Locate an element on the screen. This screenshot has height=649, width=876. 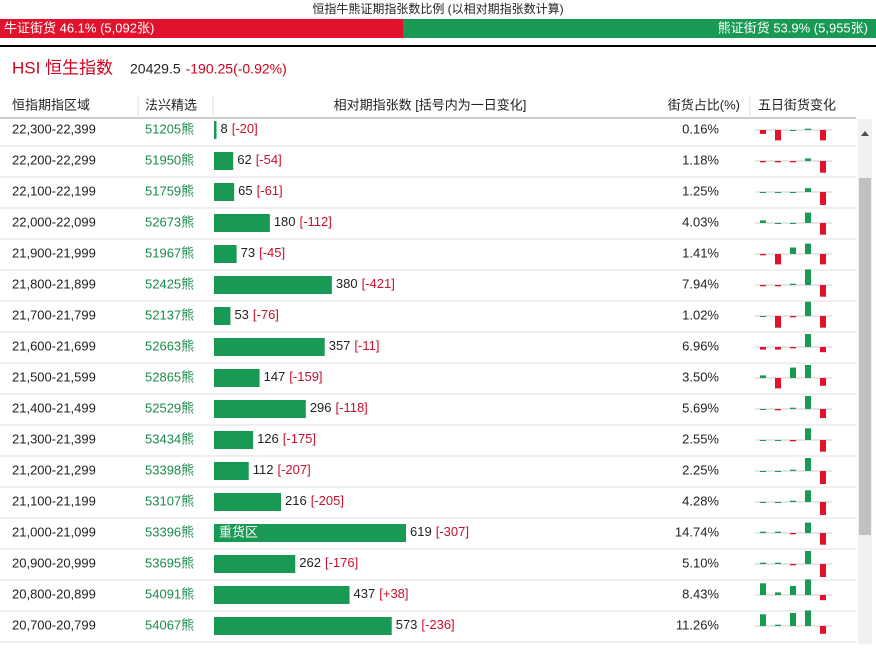
share: 5.10% is located at coordinates (700, 562).